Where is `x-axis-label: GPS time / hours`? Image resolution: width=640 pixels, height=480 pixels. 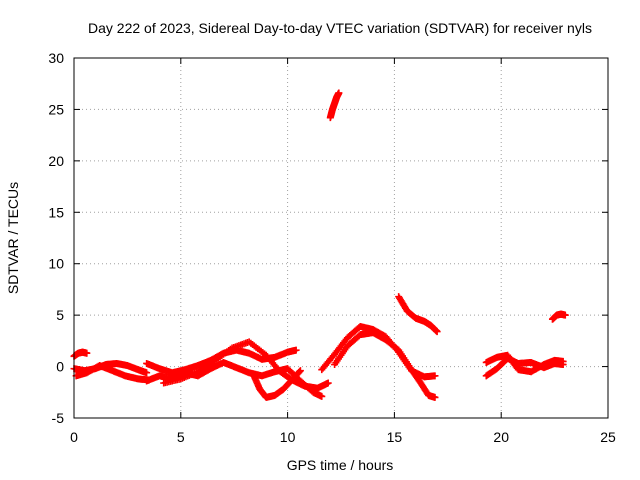
x-axis-label: GPS time / hours is located at coordinates (340, 465).